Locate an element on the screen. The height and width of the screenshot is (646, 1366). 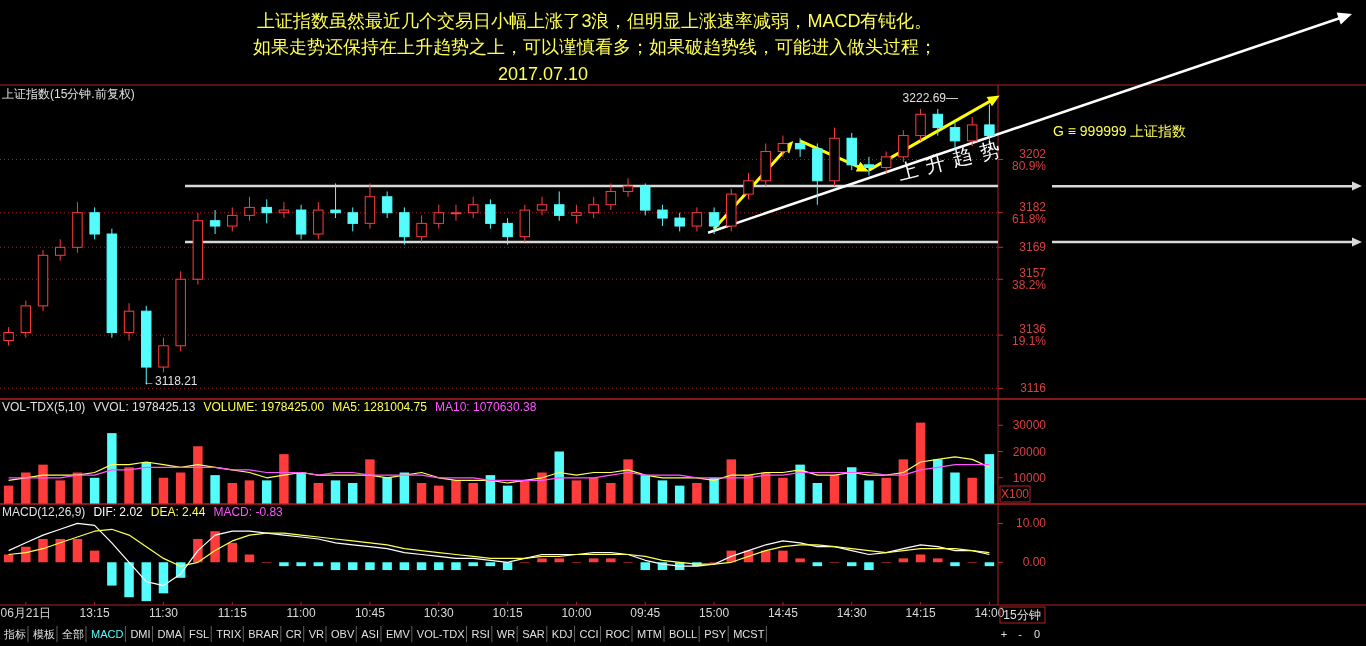
y-tick-label: 3136 19.1% is located at coordinates (1029, 335).